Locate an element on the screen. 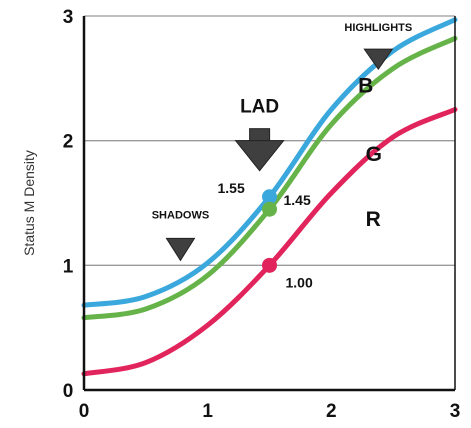  marker-value-label: 1.55 is located at coordinates (231, 188).